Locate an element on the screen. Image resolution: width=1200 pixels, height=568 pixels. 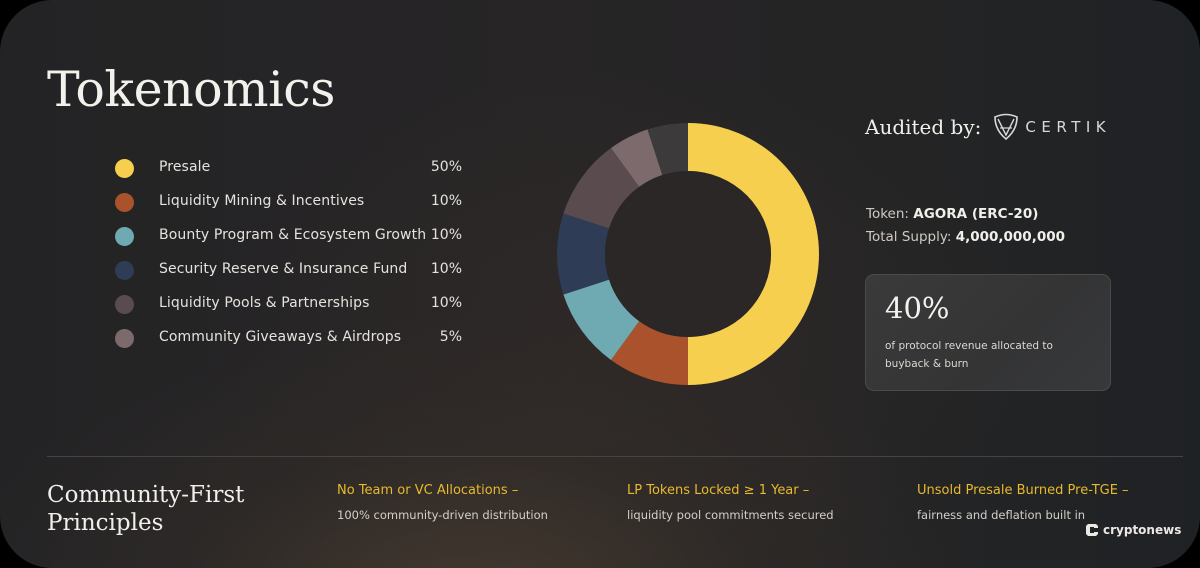
legend-item-liquidity-pools: Liquidity Pools & Partnerships 10% is located at coordinates (289, 308).